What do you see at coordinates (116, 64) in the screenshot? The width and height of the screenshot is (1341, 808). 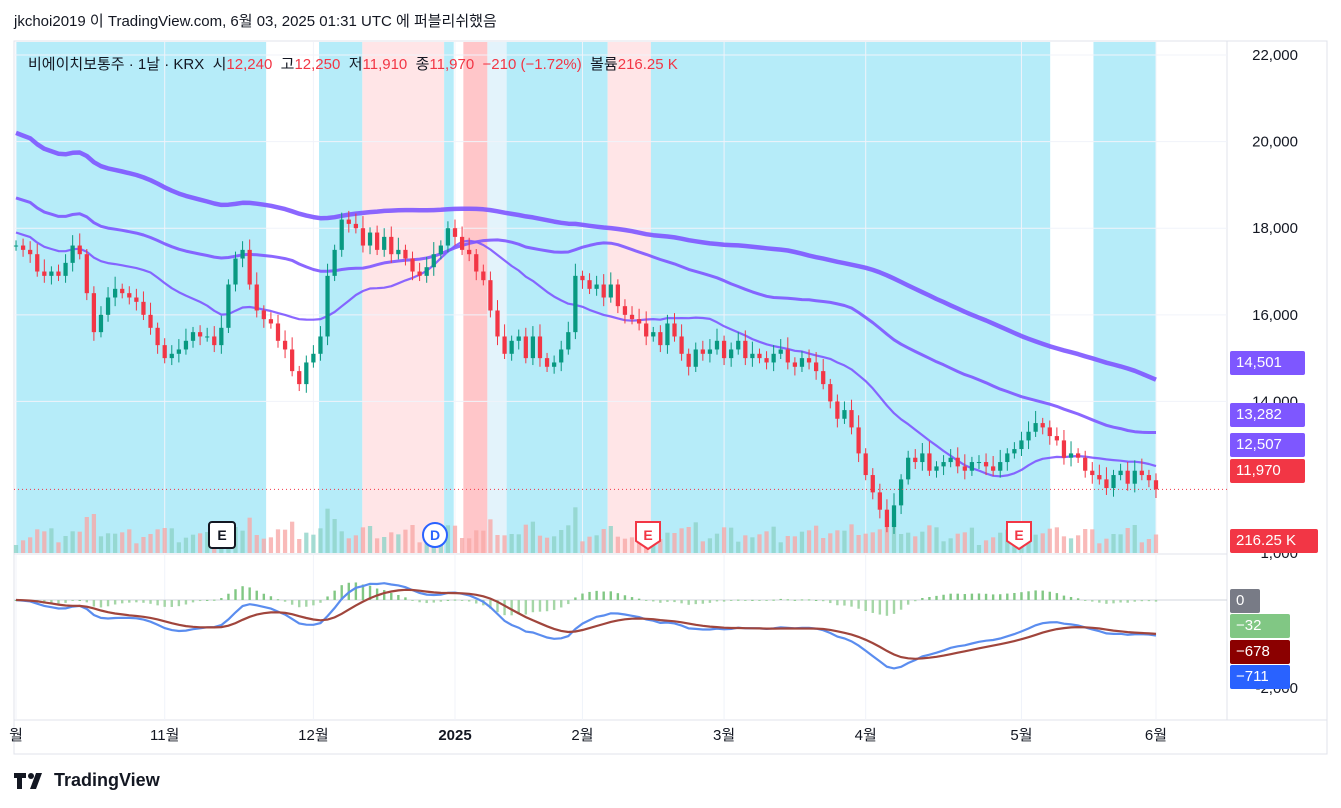 I see `symbol-label: 비에이치보통주 · 1날 · KRX` at bounding box center [116, 64].